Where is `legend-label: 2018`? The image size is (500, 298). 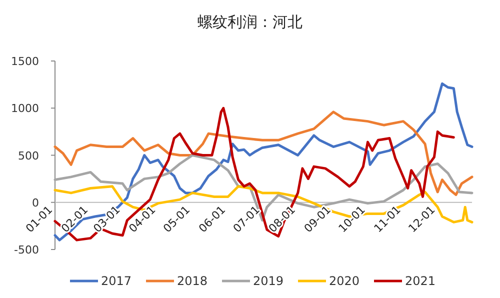 legend-label: 2018 is located at coordinates (192, 281).